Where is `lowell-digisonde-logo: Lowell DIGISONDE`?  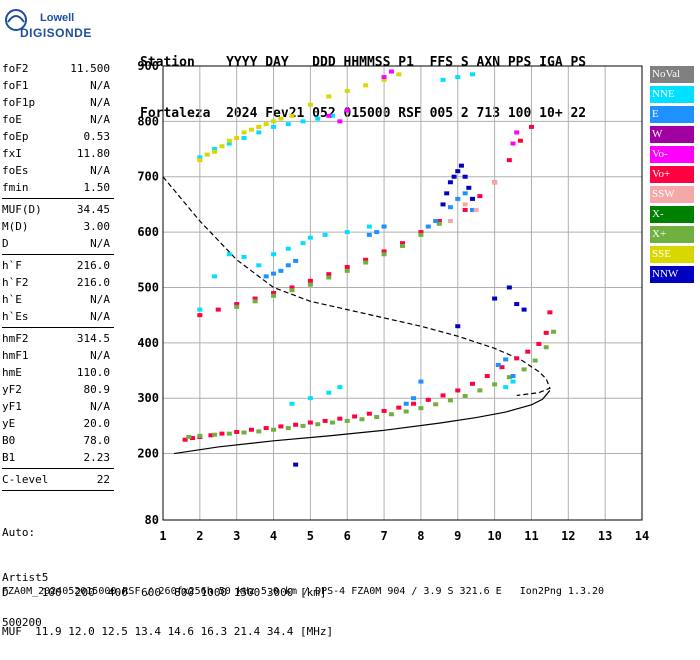
lowell-digisonde-logo: Lowell DIGISONDE is located at coordinates (57, 22).